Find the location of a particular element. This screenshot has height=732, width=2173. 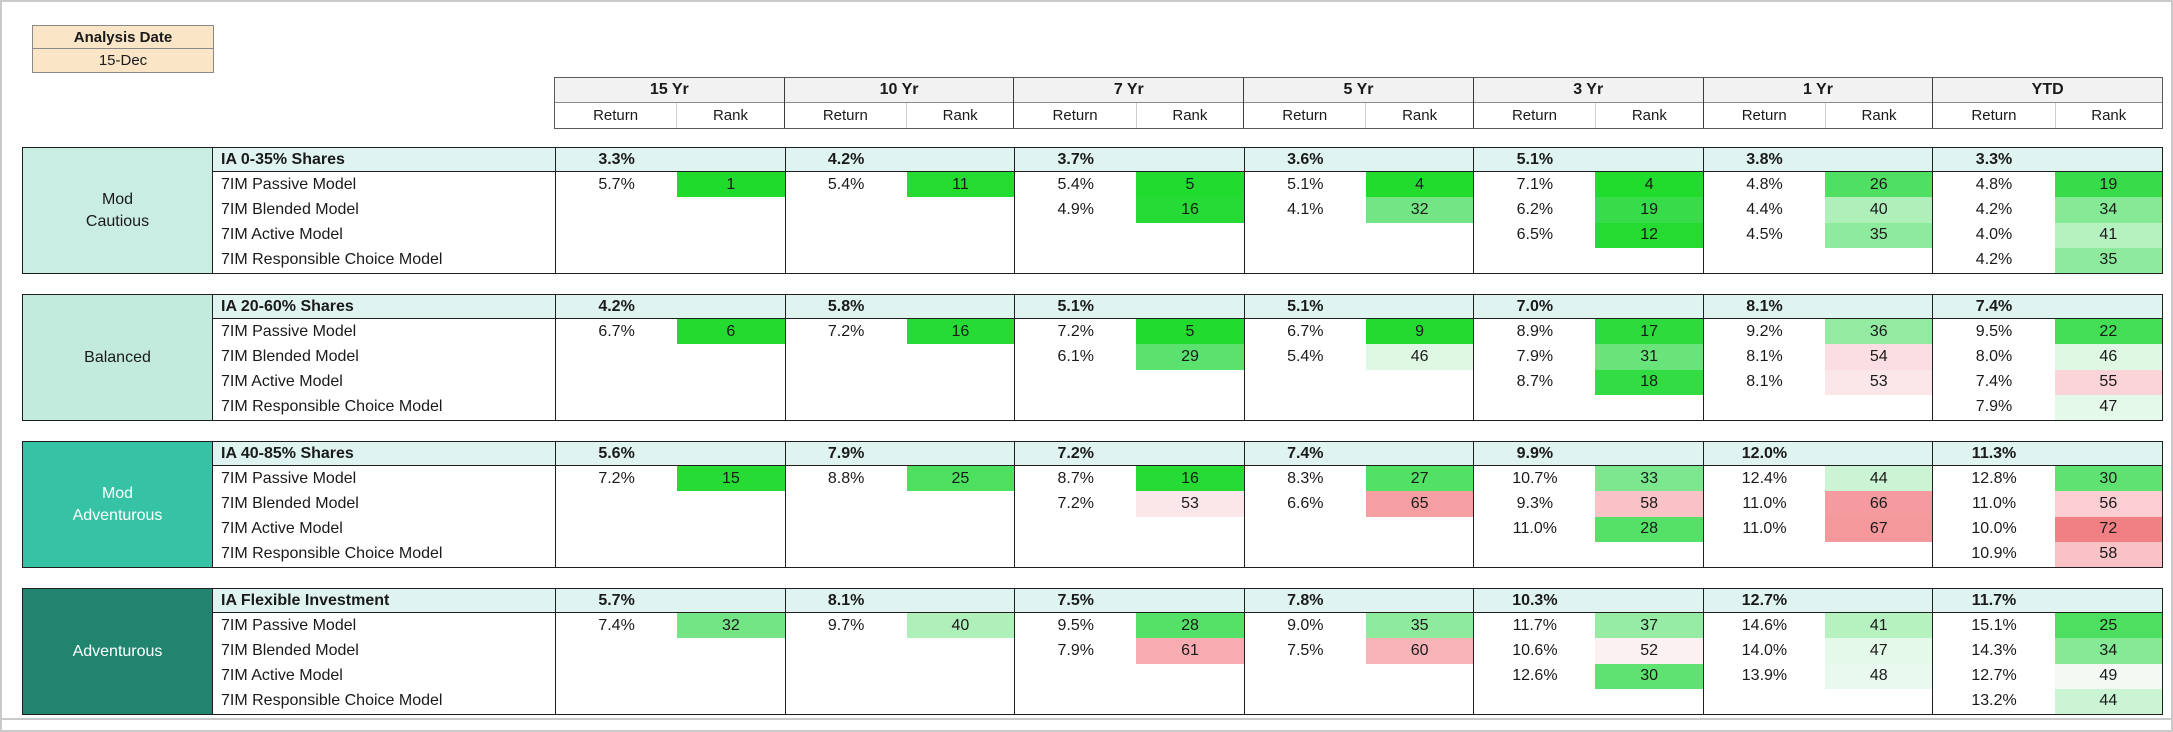

return-header: Return is located at coordinates (1994, 115).